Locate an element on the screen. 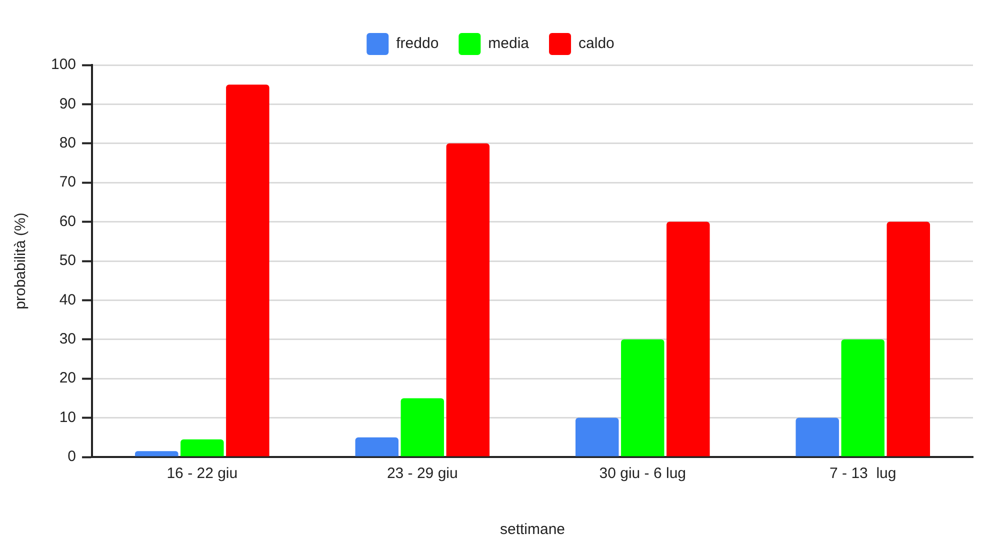 This screenshot has height=555, width=993. y-tick-label: 20 is located at coordinates (67, 378).